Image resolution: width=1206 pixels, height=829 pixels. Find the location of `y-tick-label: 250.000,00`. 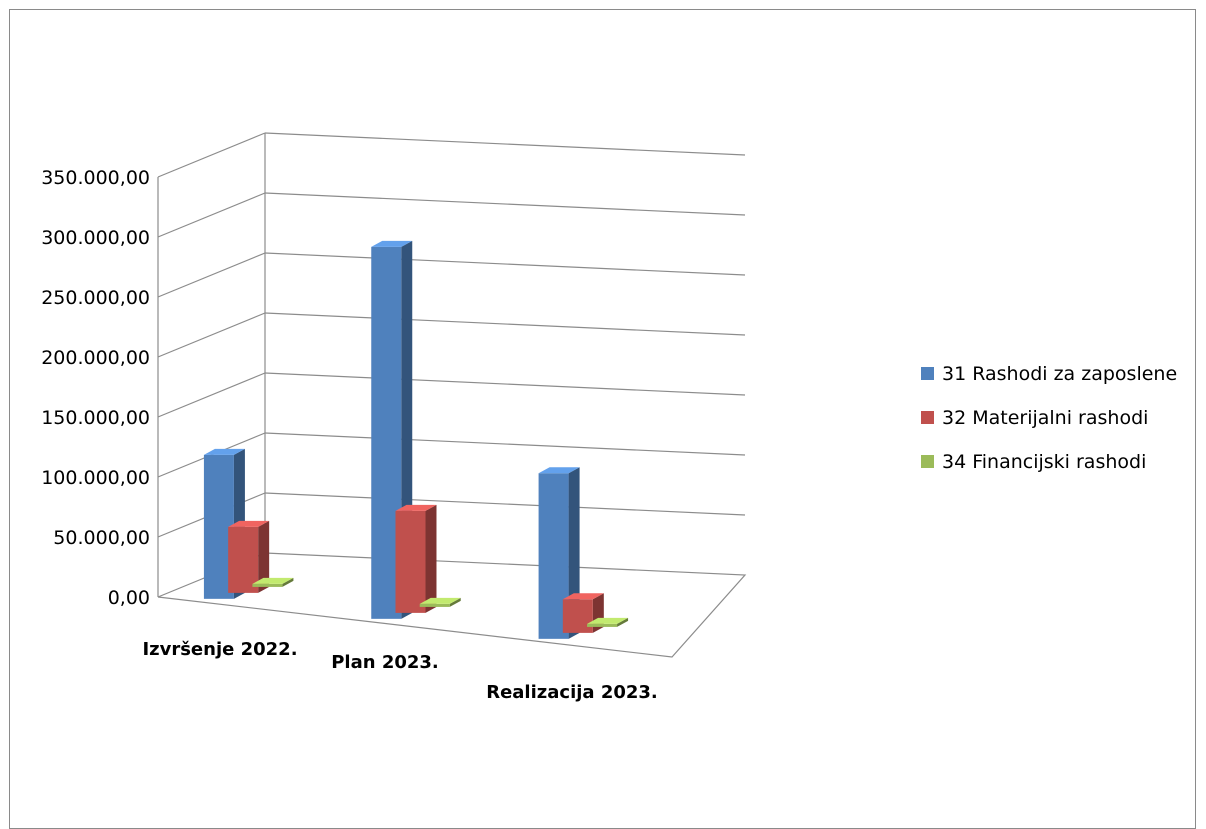

y-tick-label: 250.000,00 is located at coordinates (95, 298).